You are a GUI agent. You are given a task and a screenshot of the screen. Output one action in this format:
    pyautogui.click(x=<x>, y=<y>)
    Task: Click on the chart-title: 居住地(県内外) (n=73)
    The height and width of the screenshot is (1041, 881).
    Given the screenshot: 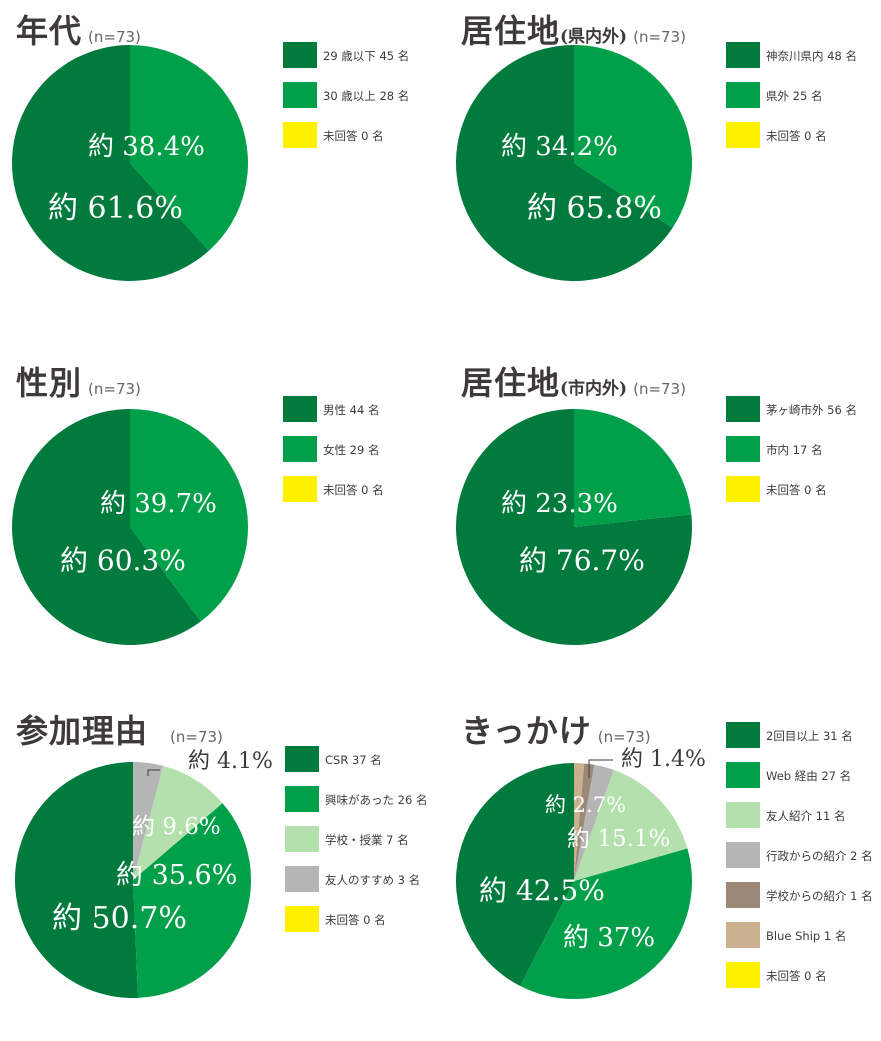 What is the action you would take?
    pyautogui.click(x=573, y=29)
    